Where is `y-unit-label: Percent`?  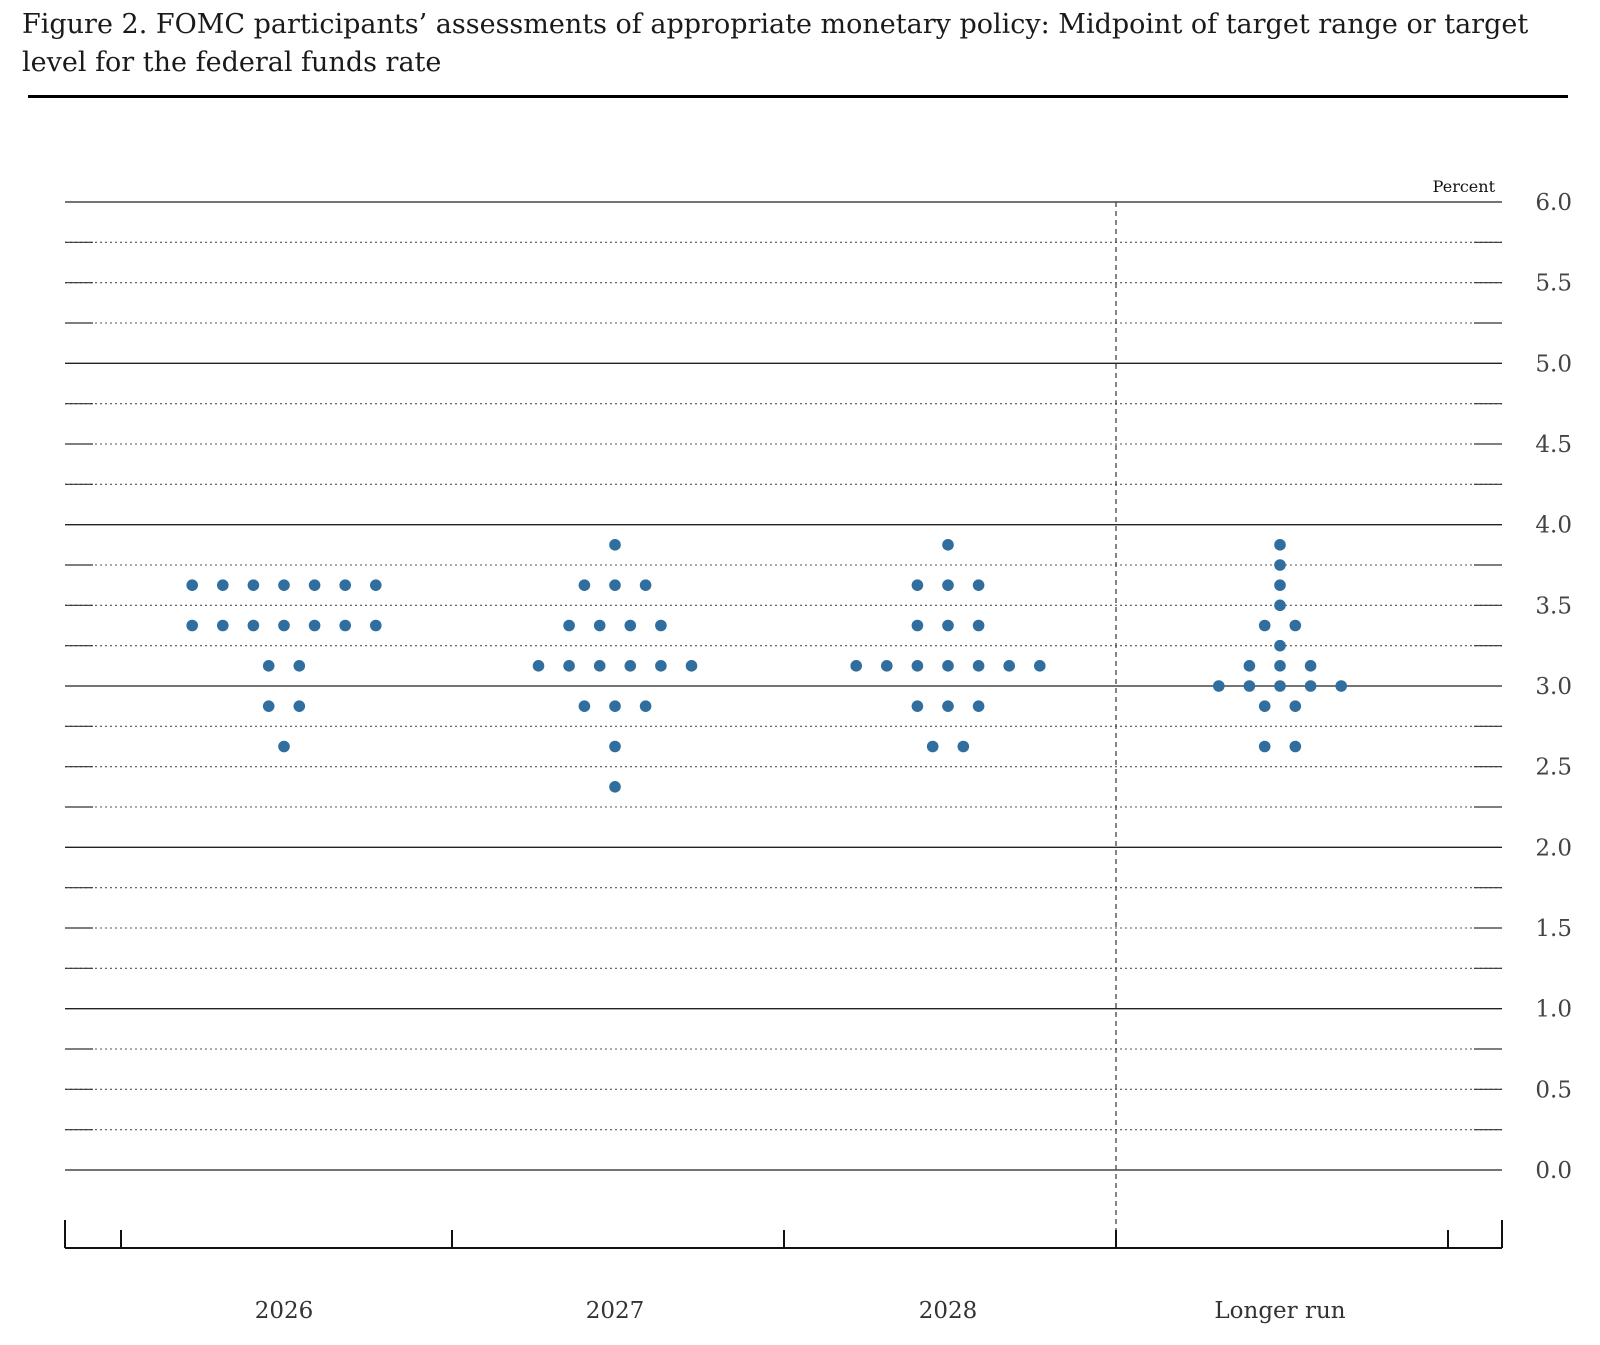
y-unit-label: Percent is located at coordinates (1464, 186).